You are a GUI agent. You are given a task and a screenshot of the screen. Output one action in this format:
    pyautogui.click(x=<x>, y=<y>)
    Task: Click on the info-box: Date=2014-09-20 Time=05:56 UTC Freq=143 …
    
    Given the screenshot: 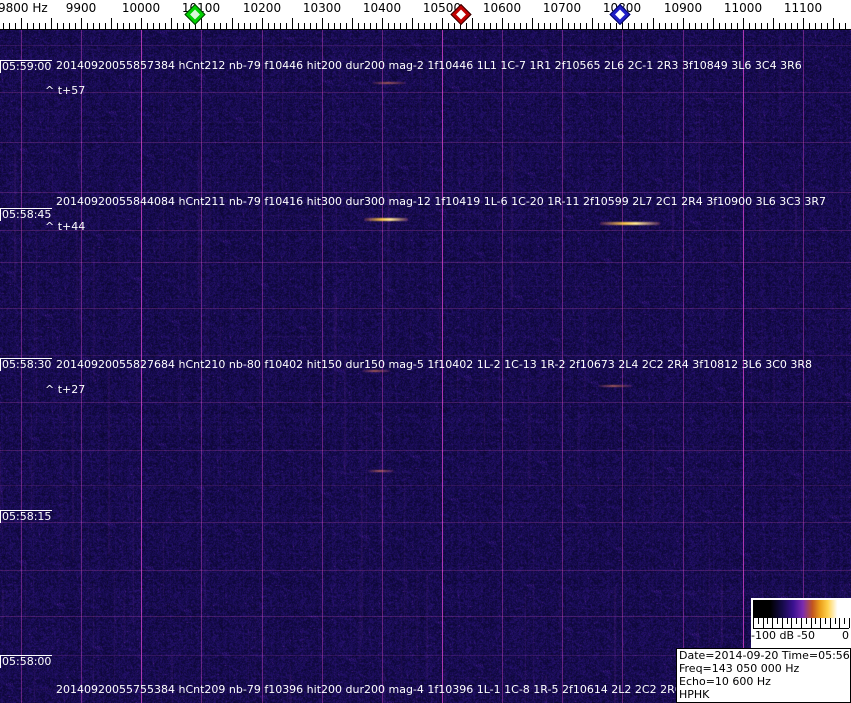 What is the action you would take?
    pyautogui.click(x=763, y=675)
    